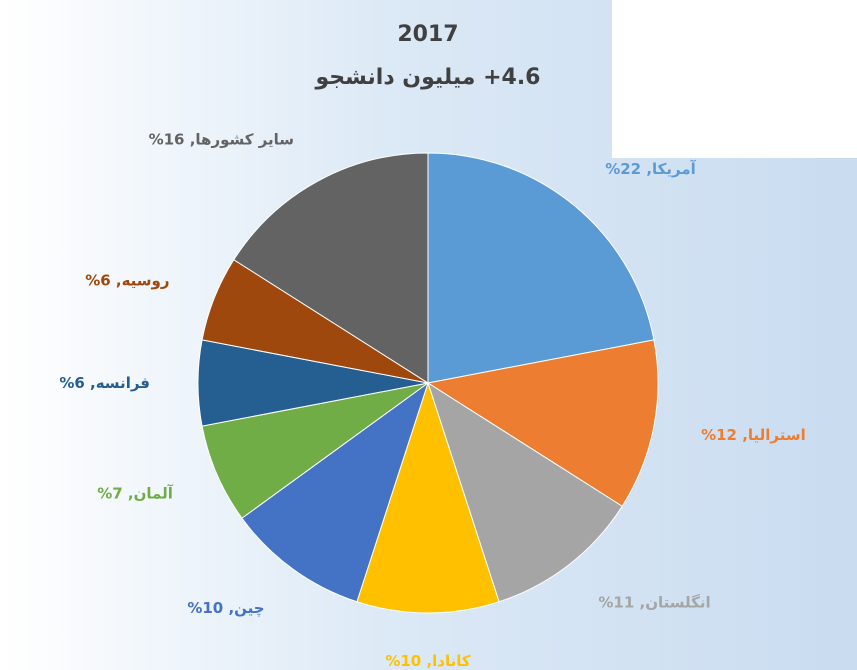 Image resolution: width=857 pixels, height=670 pixels. What do you see at coordinates (104, 383) in the screenshot?
I see `data-label-slice-7: فرانسه, 6%` at bounding box center [104, 383].